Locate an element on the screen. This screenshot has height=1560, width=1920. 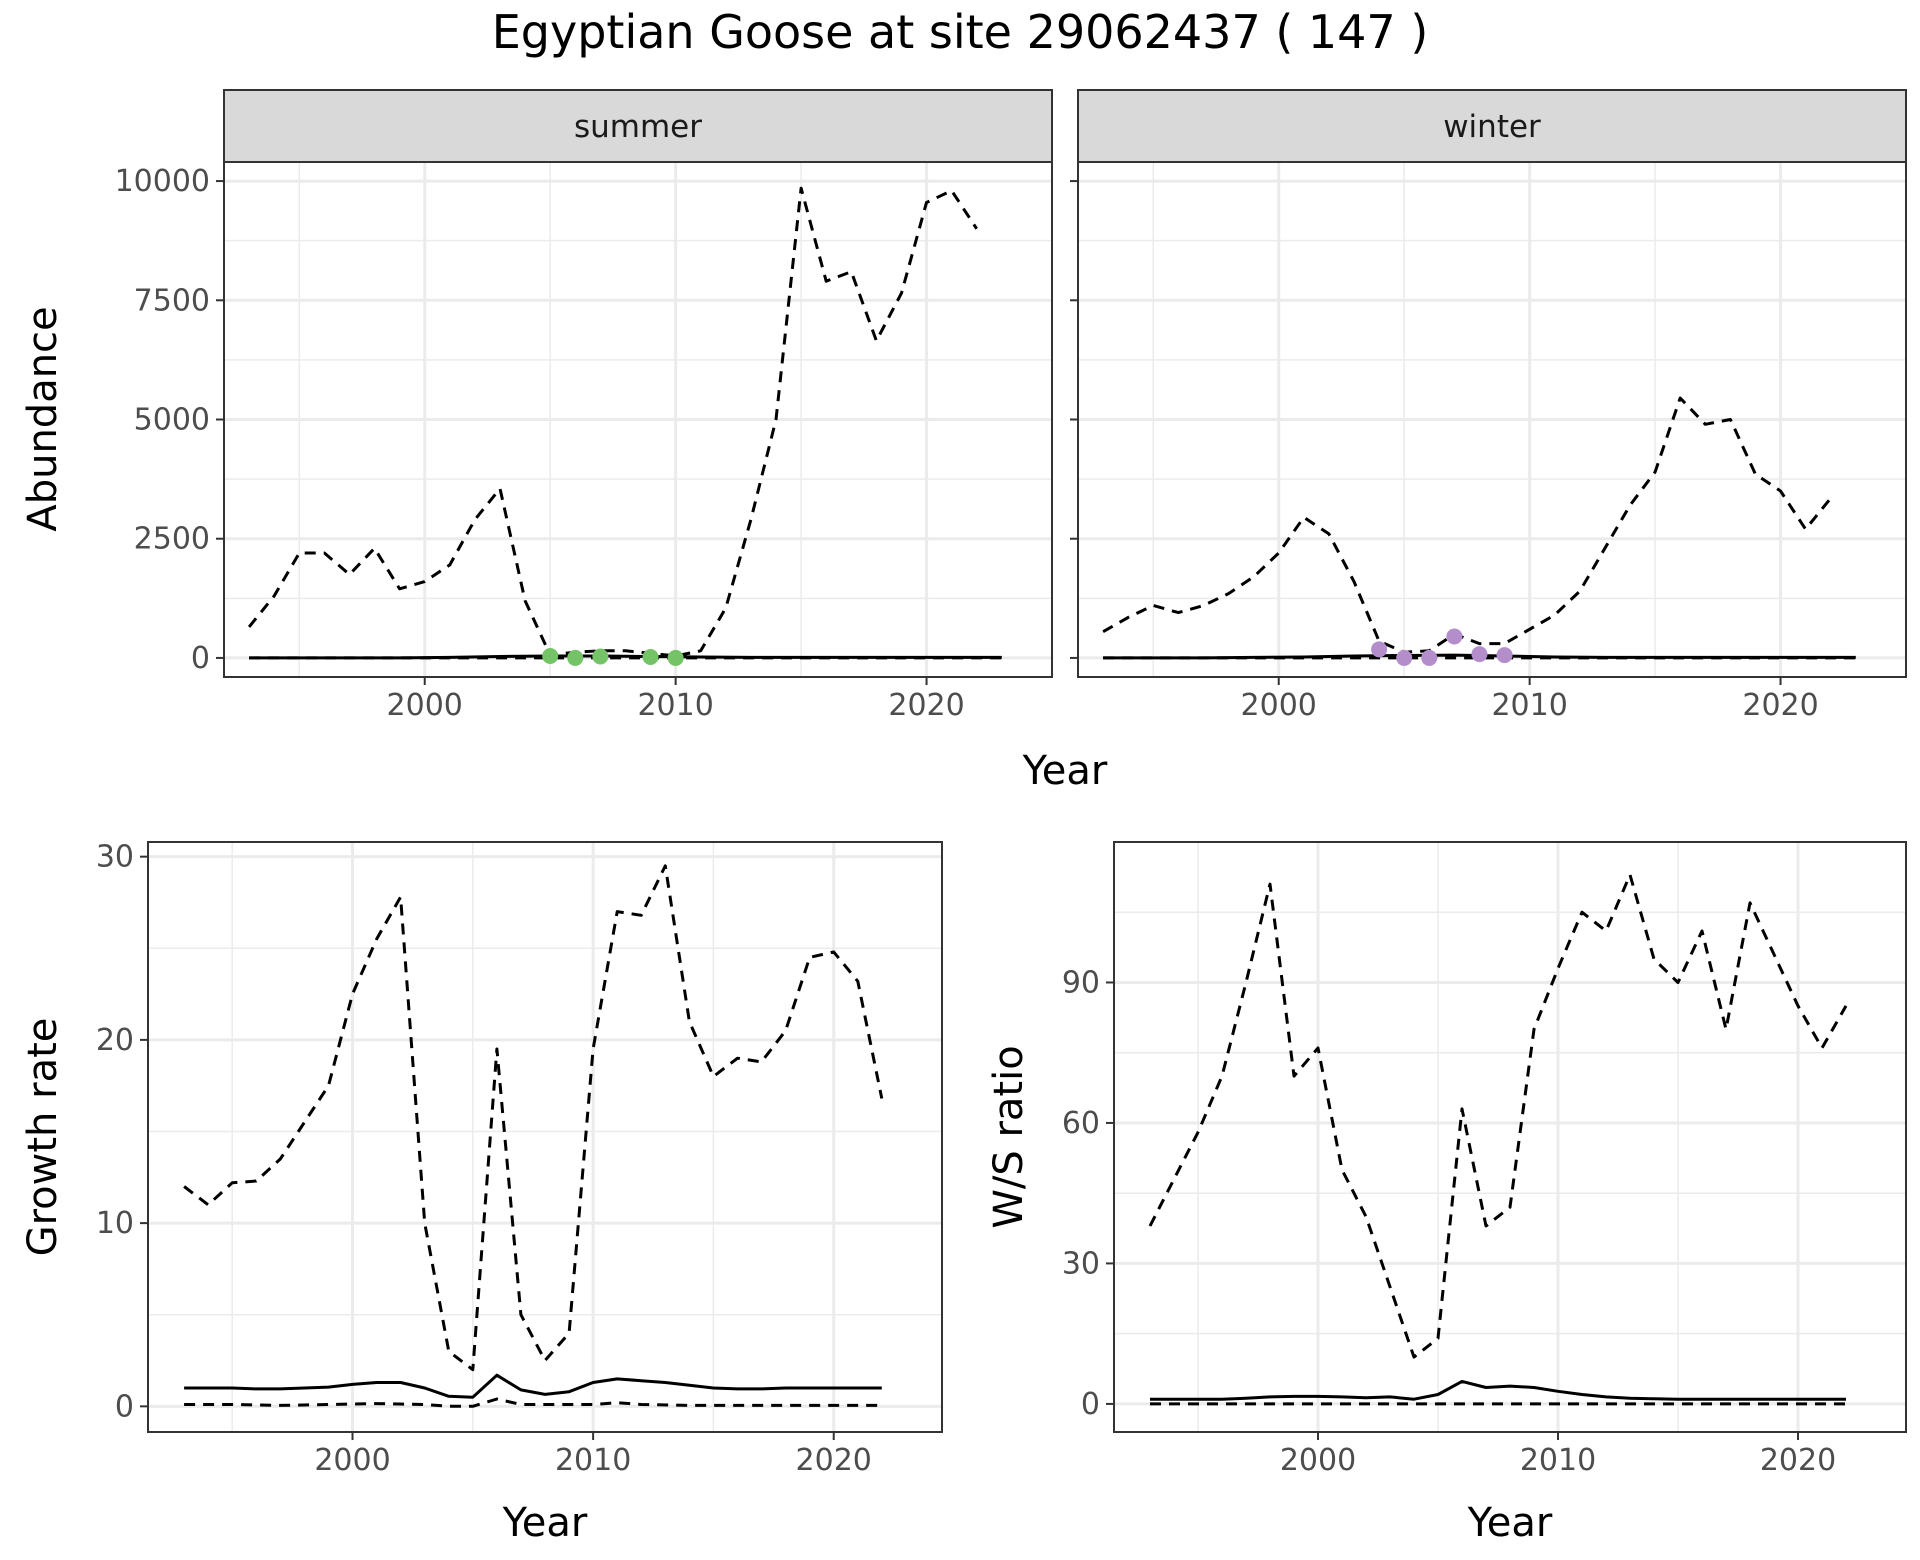
y-tick-label: 90 is located at coordinates (1081, 982).